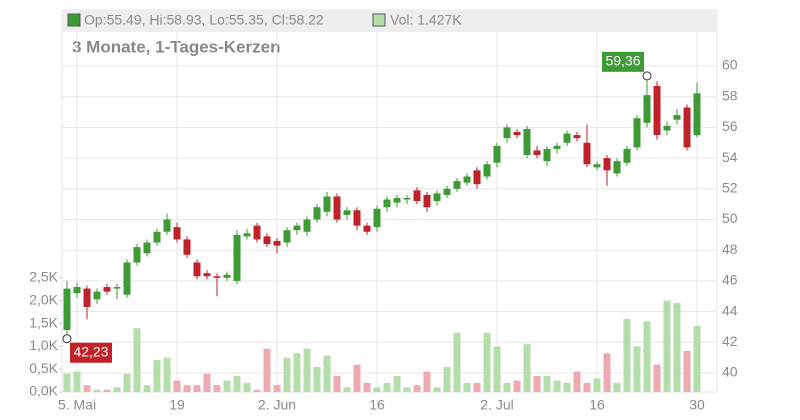  Describe the element at coordinates (730, 188) in the screenshot. I see `y-tick-label: 52` at that location.